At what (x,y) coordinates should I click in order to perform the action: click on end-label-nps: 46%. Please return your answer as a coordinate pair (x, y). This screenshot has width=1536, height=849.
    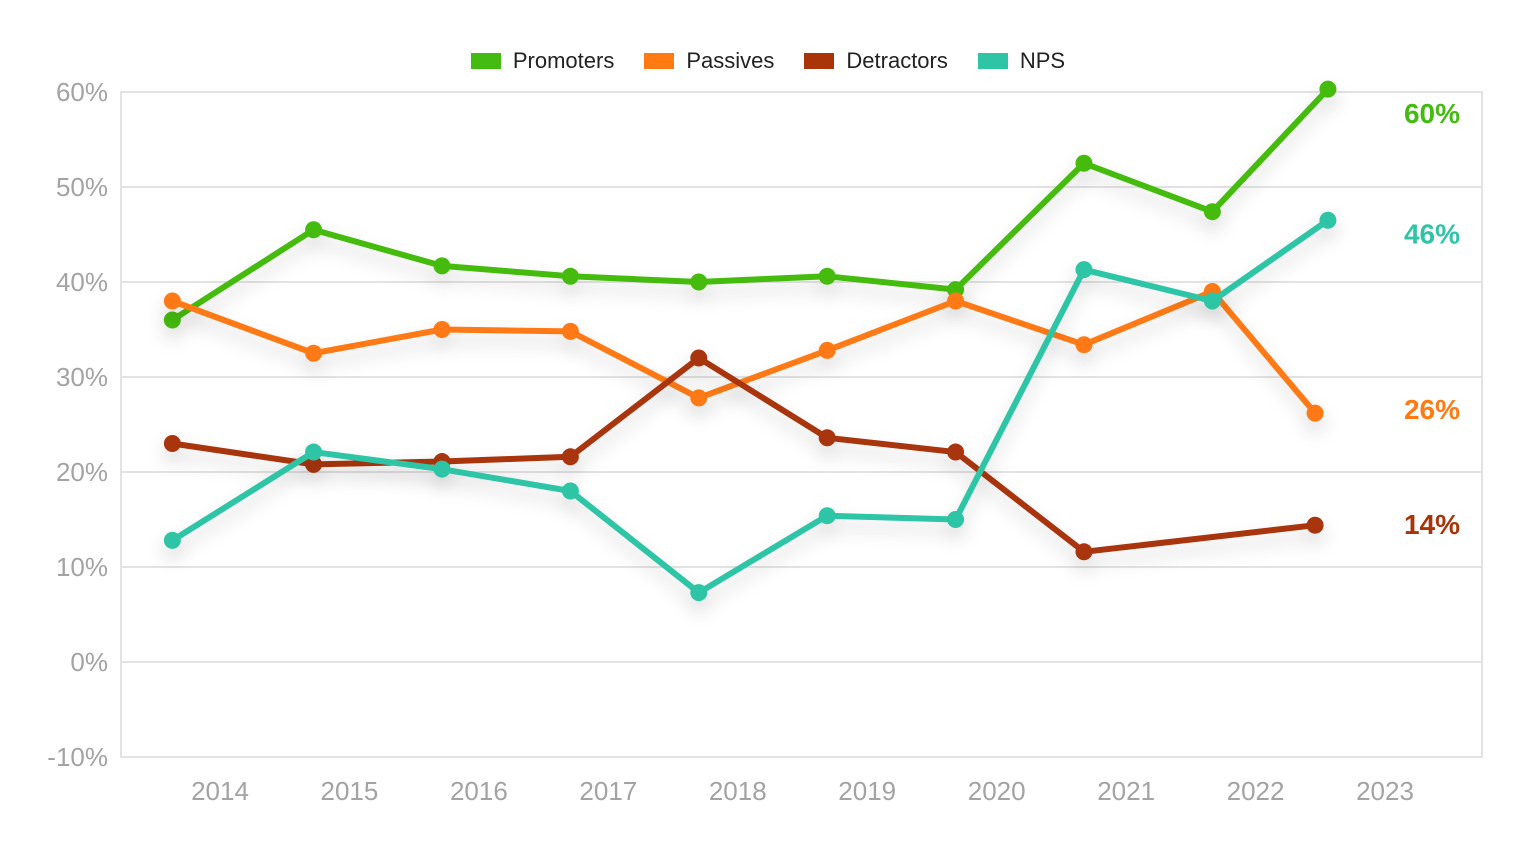
    Looking at the image, I should click on (1432, 233).